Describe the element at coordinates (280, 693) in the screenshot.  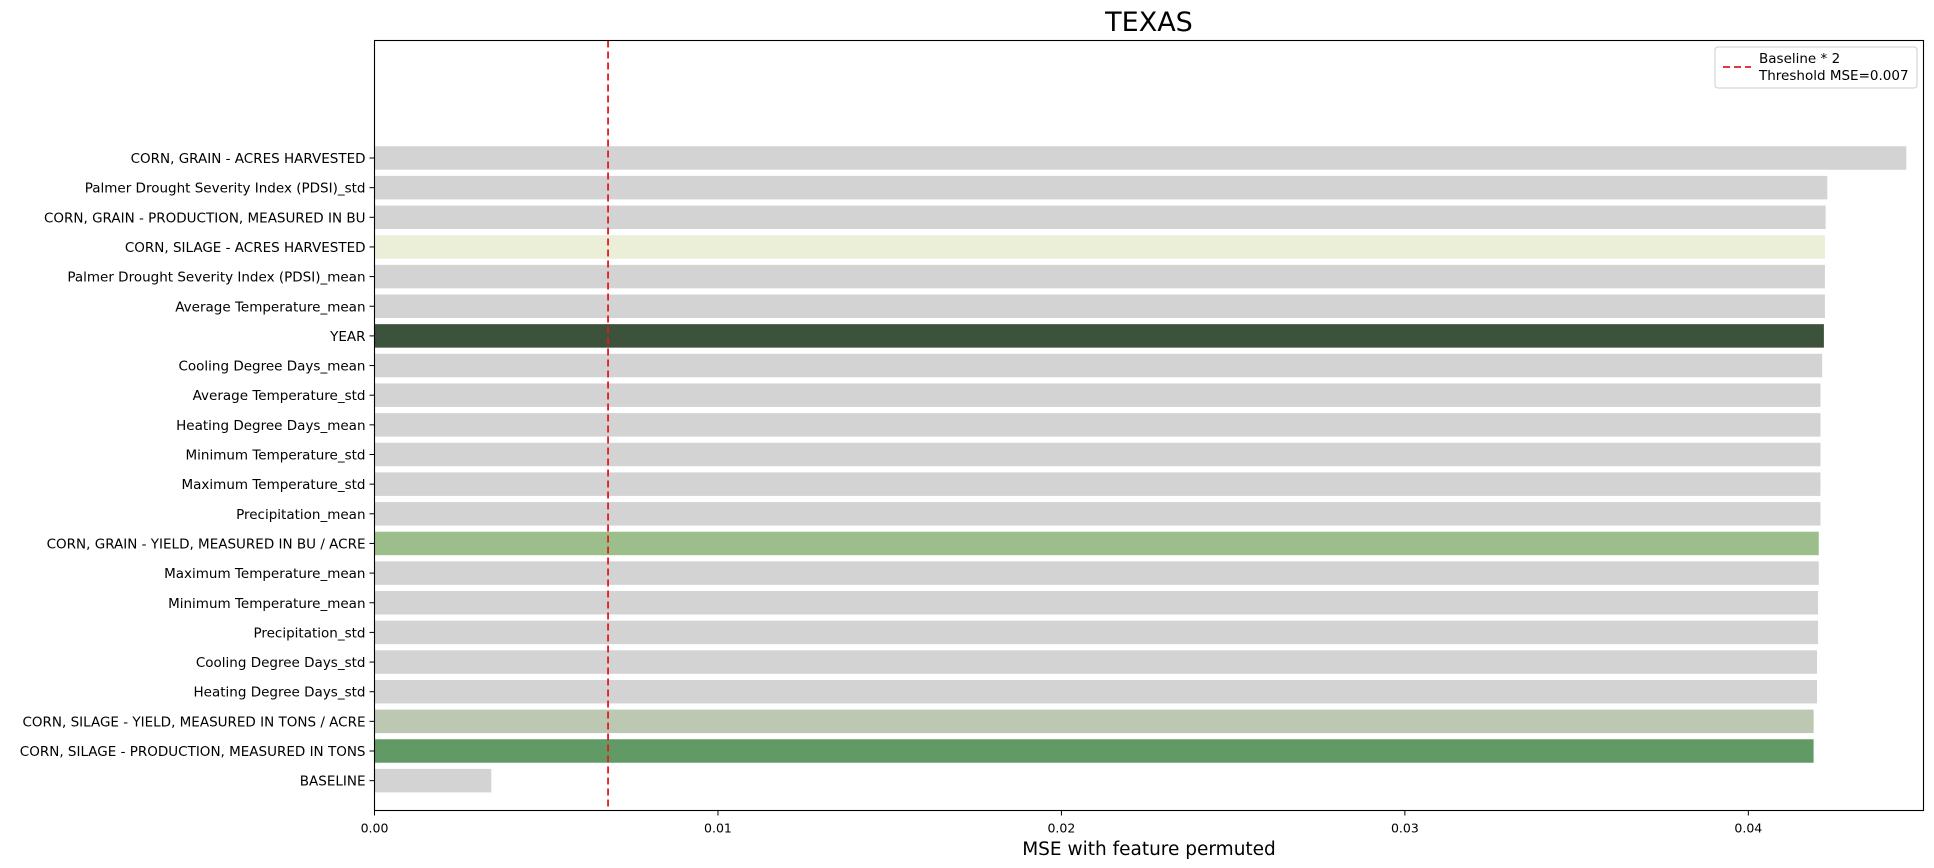
I see `y-tick-label: Heating Degree Days_std` at that location.